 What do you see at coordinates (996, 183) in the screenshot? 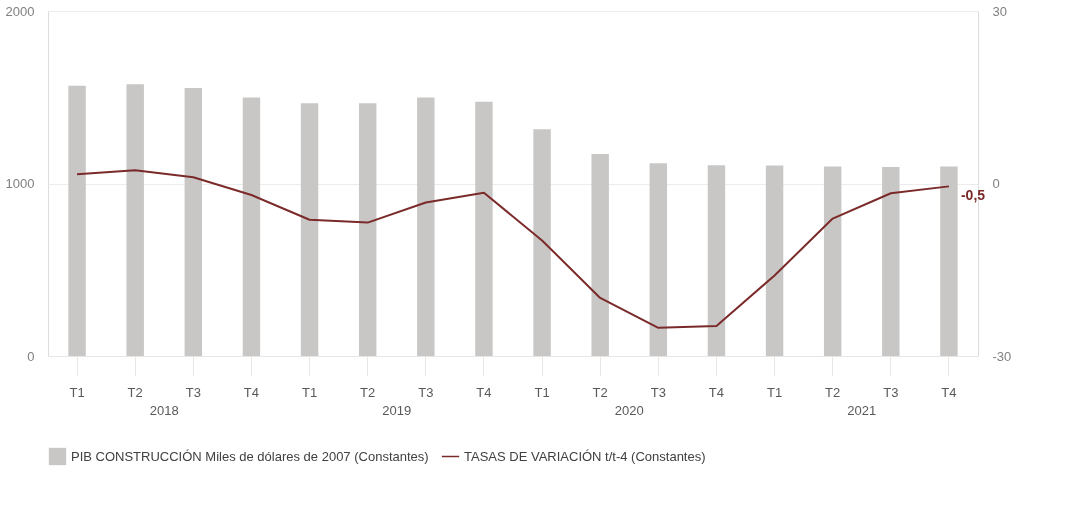
I see `y2-tick-label: 0` at bounding box center [996, 183].